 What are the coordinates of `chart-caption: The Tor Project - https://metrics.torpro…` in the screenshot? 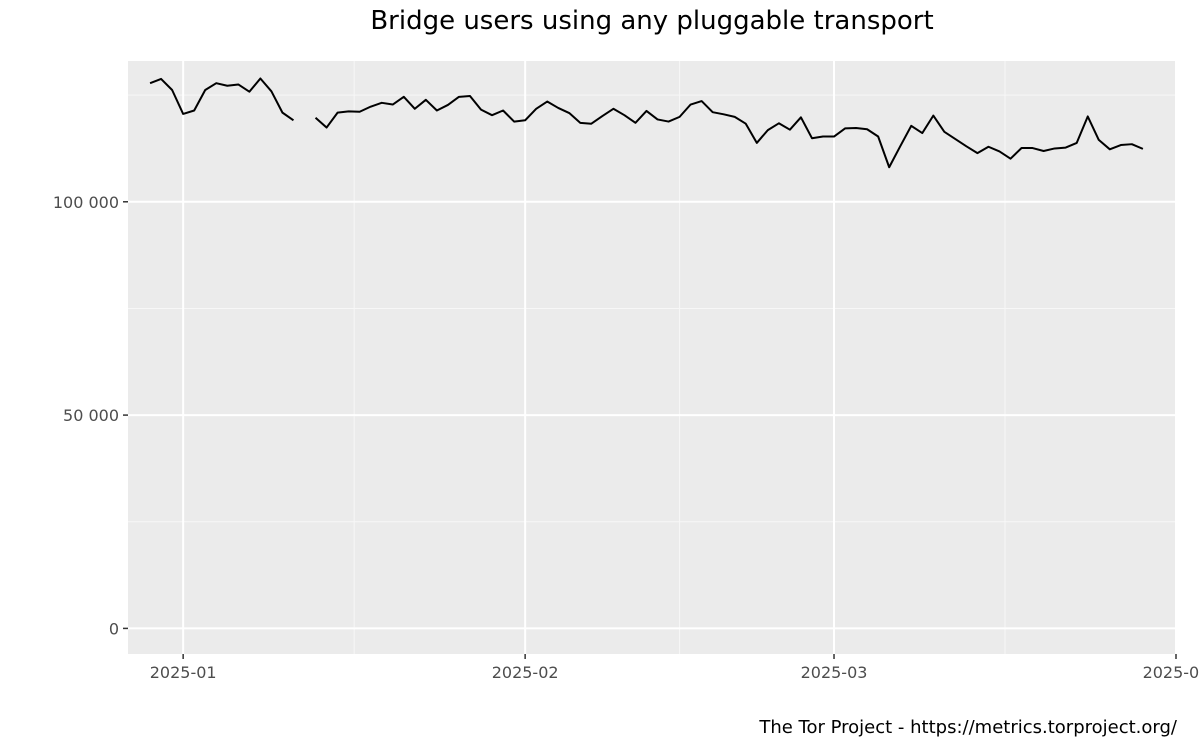 It's located at (968, 727).